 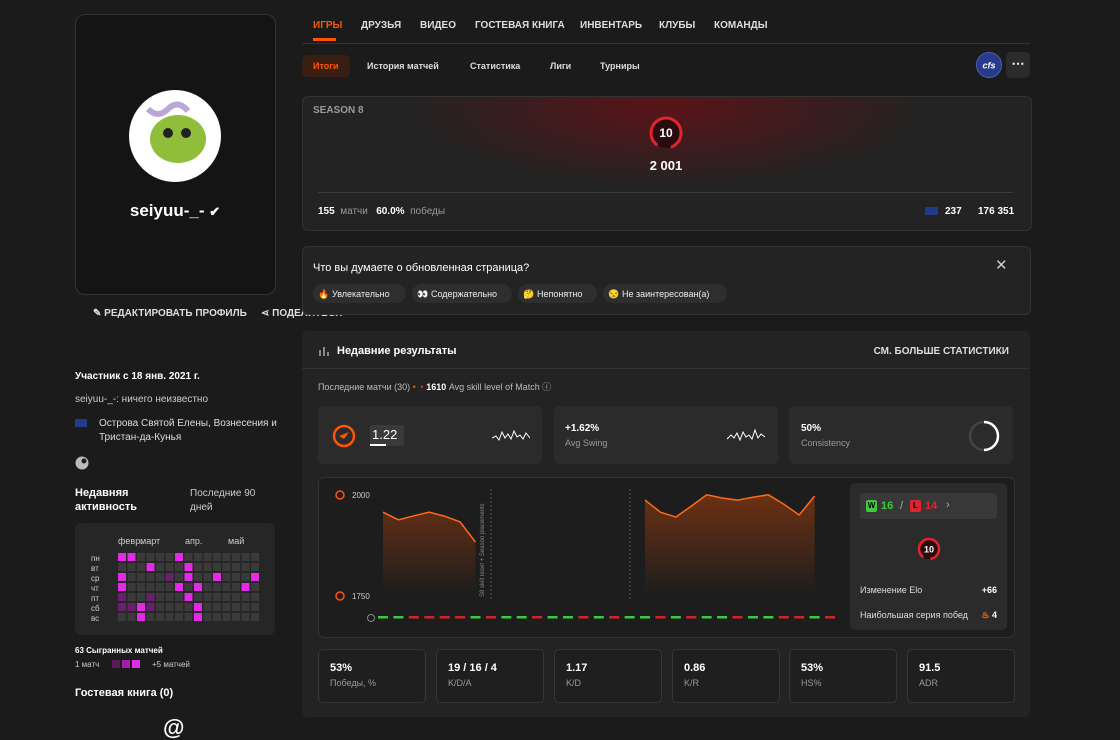 I want to click on month-label: февр., so click(x=130, y=541).